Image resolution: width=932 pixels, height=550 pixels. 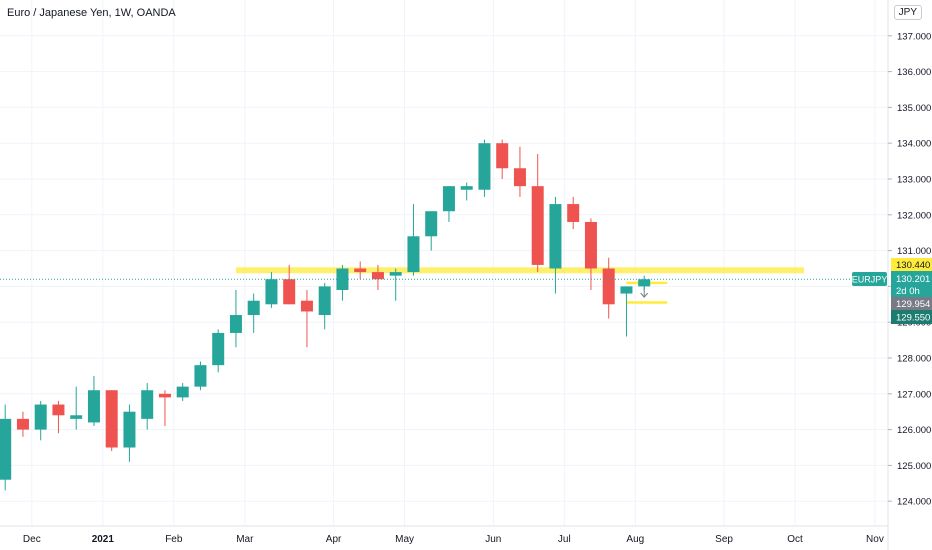 I want to click on price-tick-label: 127.000, so click(x=914, y=394).